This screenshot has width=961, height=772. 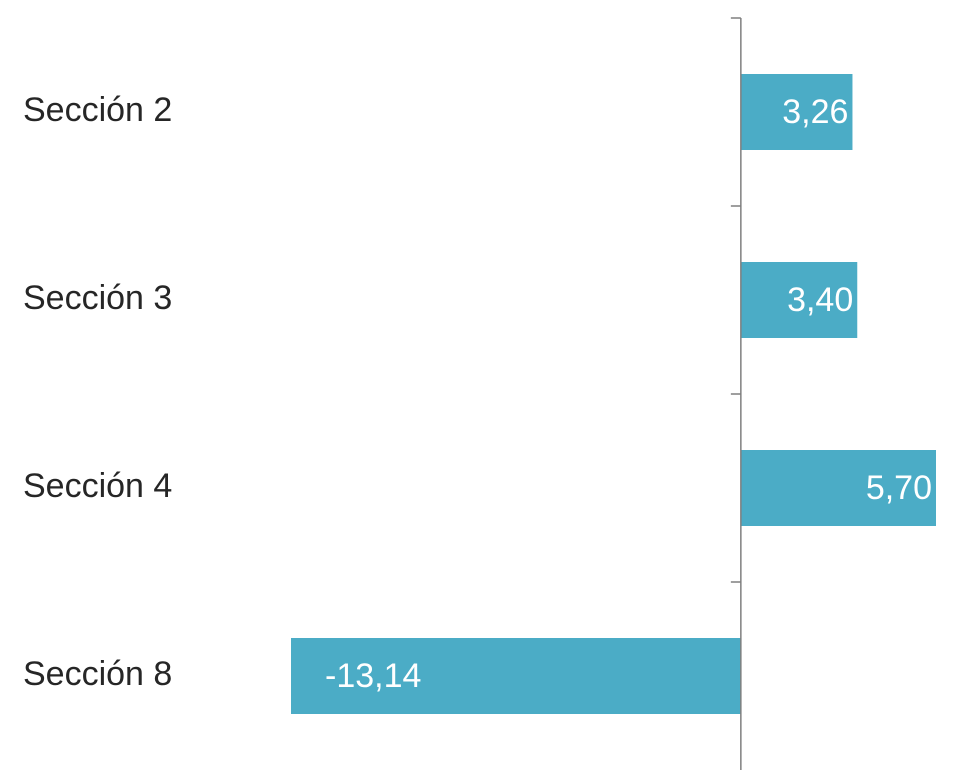 What do you see at coordinates (820, 300) in the screenshot?
I see `value-label: 3,40` at bounding box center [820, 300].